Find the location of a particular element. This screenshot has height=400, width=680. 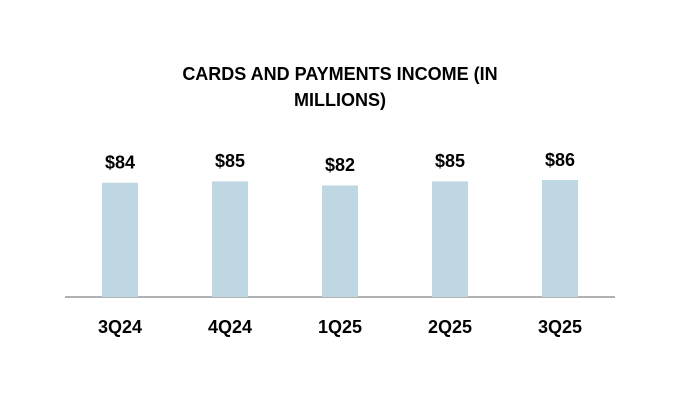

value-label: $82 is located at coordinates (340, 165).